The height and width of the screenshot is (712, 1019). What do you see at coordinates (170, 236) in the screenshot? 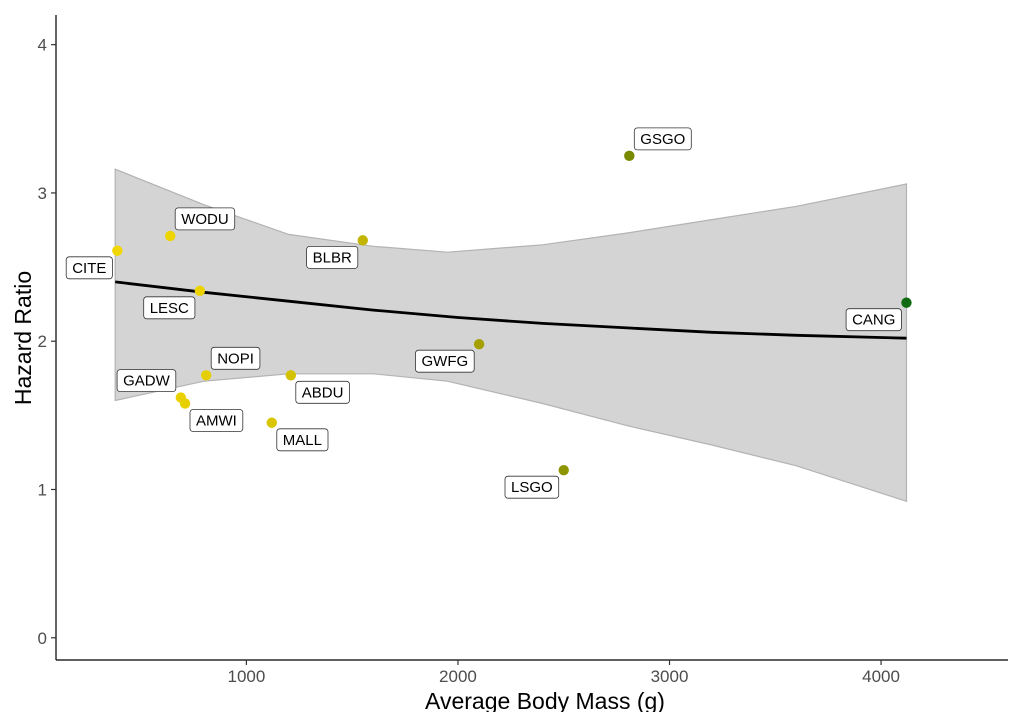
I see `data-point-wodu` at bounding box center [170, 236].